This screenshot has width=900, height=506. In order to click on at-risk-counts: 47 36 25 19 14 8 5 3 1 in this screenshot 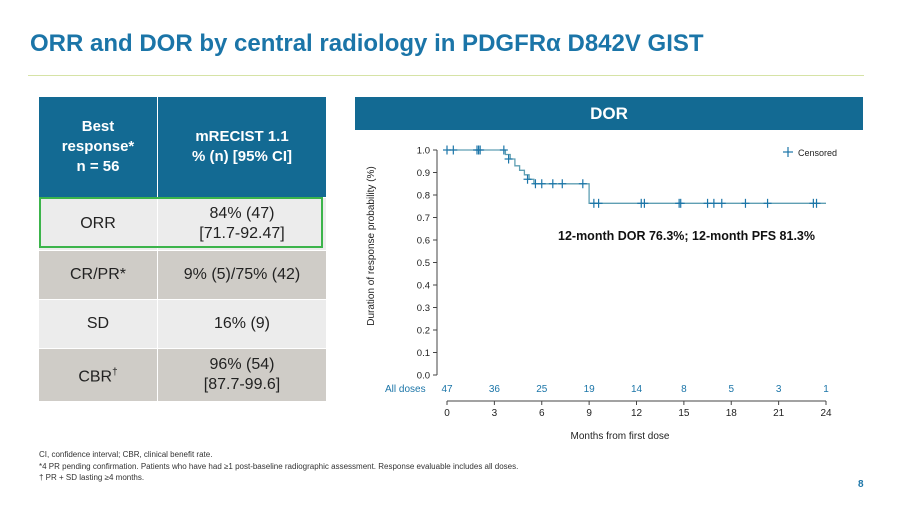, I will do `click(635, 389)`.